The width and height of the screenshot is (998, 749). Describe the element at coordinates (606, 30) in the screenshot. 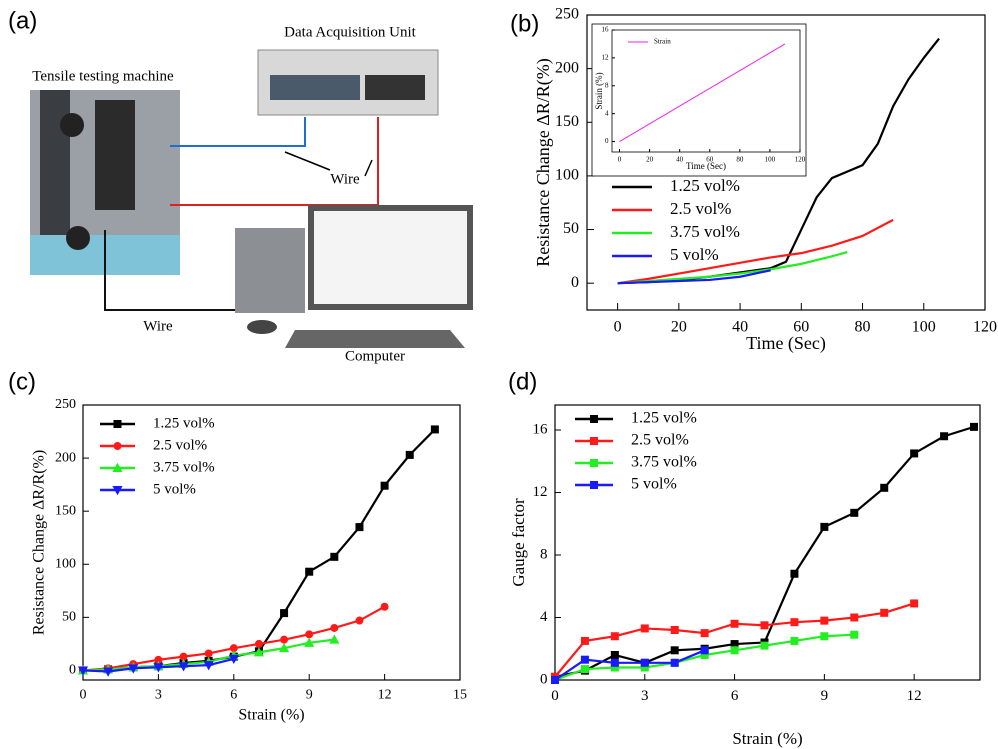

I see `y-tick-label: 16` at that location.